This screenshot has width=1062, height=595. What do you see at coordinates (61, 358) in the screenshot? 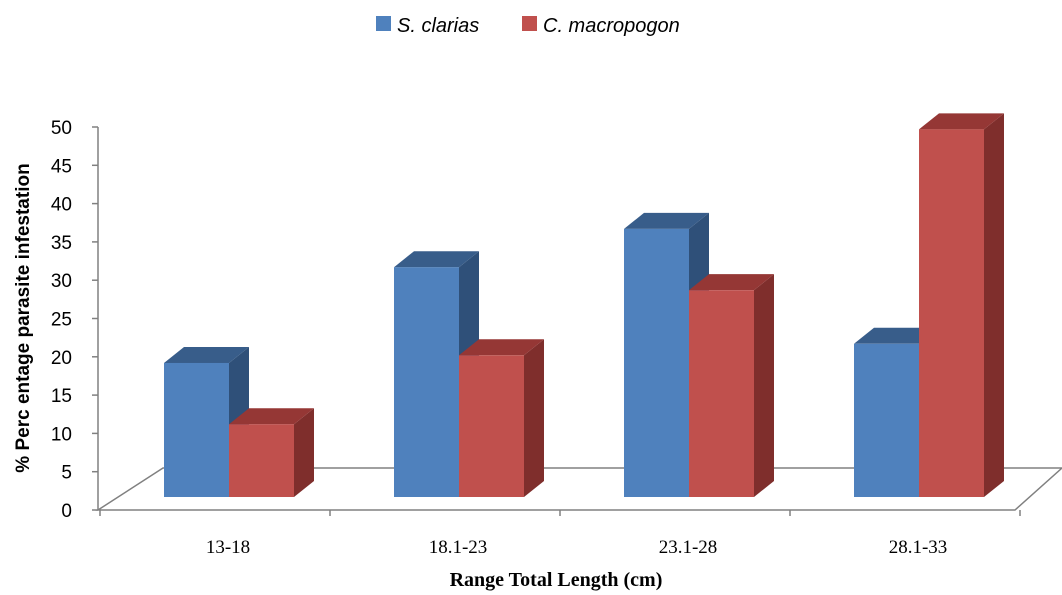
I see `y-tick-label: 20` at bounding box center [61, 358].